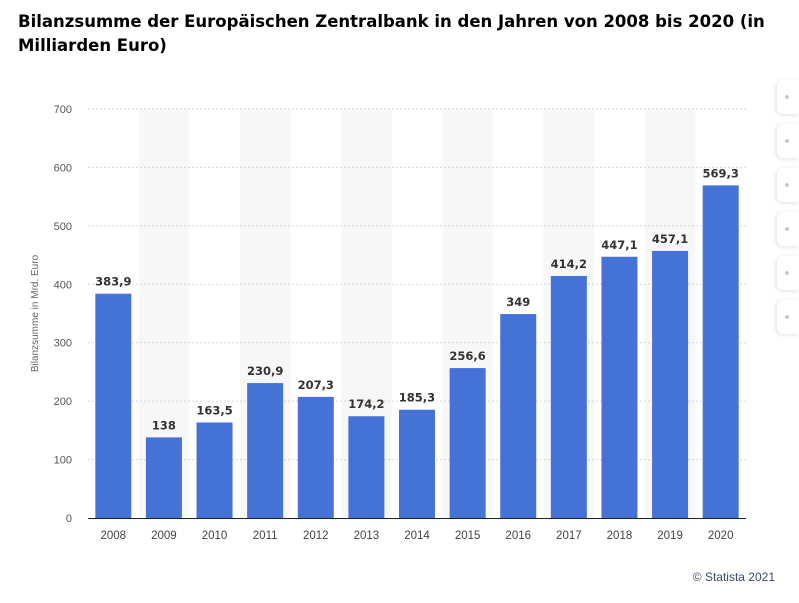 This screenshot has width=799, height=603. What do you see at coordinates (788, 229) in the screenshot?
I see `download-icon` at bounding box center [788, 229].